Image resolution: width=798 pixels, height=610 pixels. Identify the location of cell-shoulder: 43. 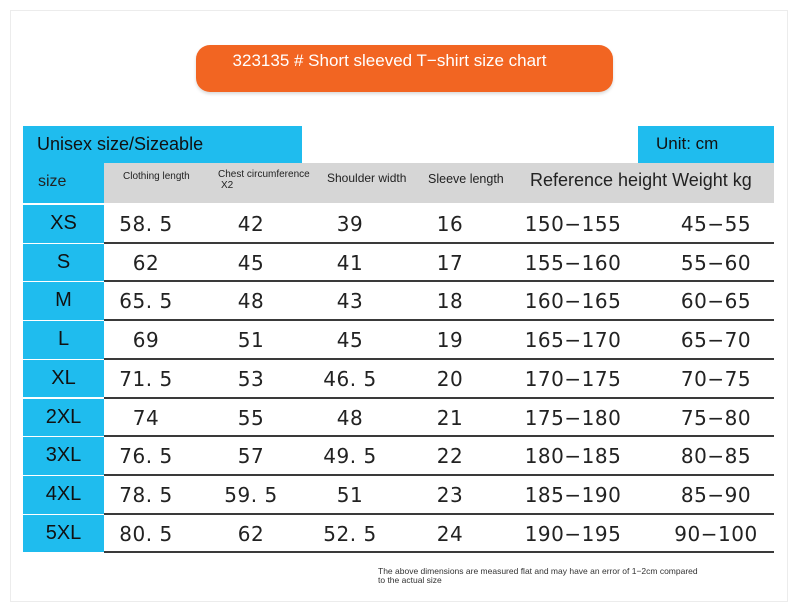
(350, 301).